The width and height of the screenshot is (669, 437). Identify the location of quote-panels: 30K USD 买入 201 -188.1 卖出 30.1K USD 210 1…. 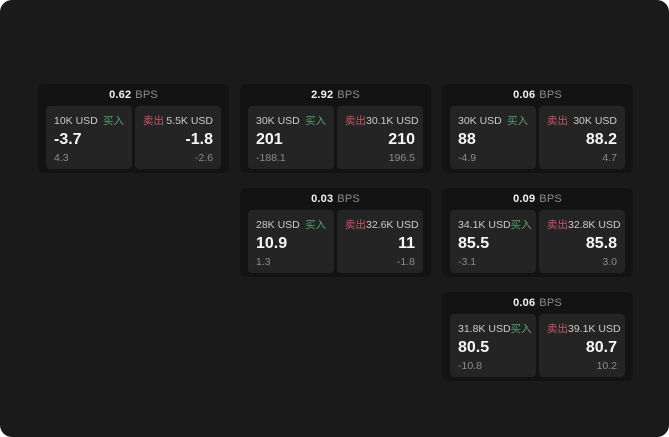
(335, 139).